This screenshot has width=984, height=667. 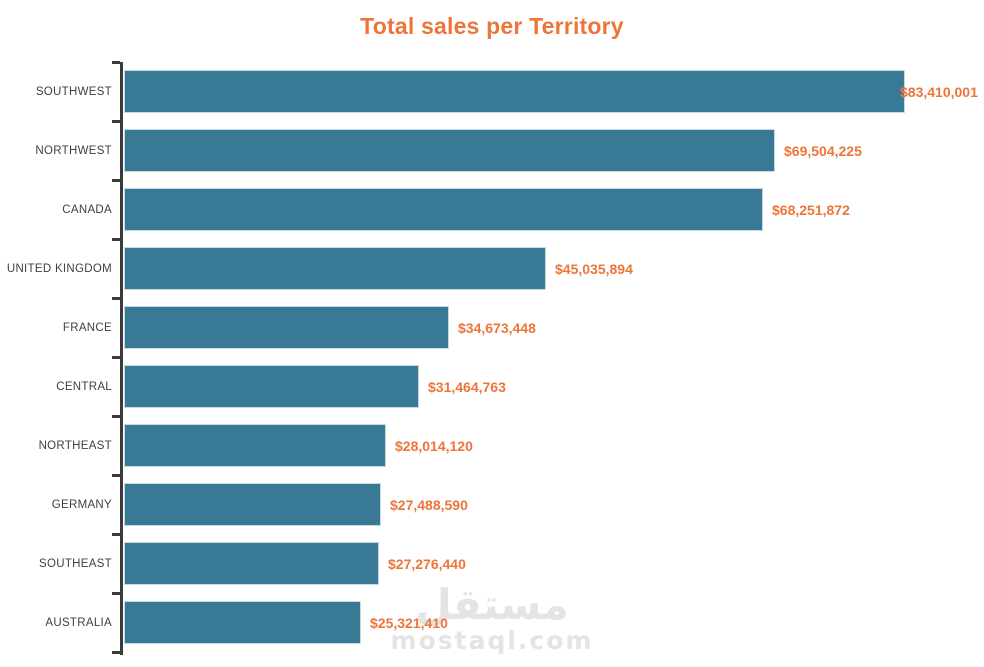 What do you see at coordinates (87, 209) in the screenshot?
I see `category-label: CANADA` at bounding box center [87, 209].